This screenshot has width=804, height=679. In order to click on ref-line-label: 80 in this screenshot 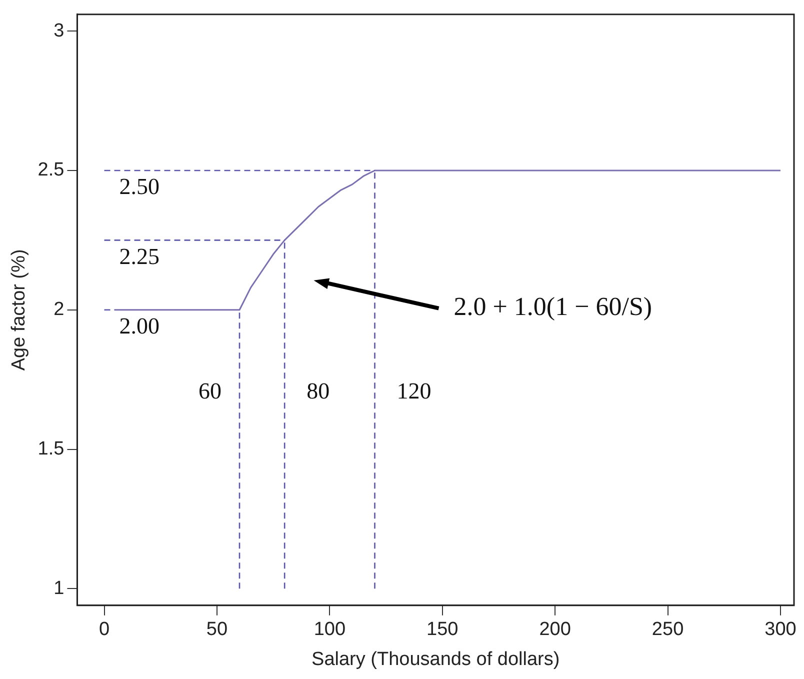, I will do `click(318, 391)`.